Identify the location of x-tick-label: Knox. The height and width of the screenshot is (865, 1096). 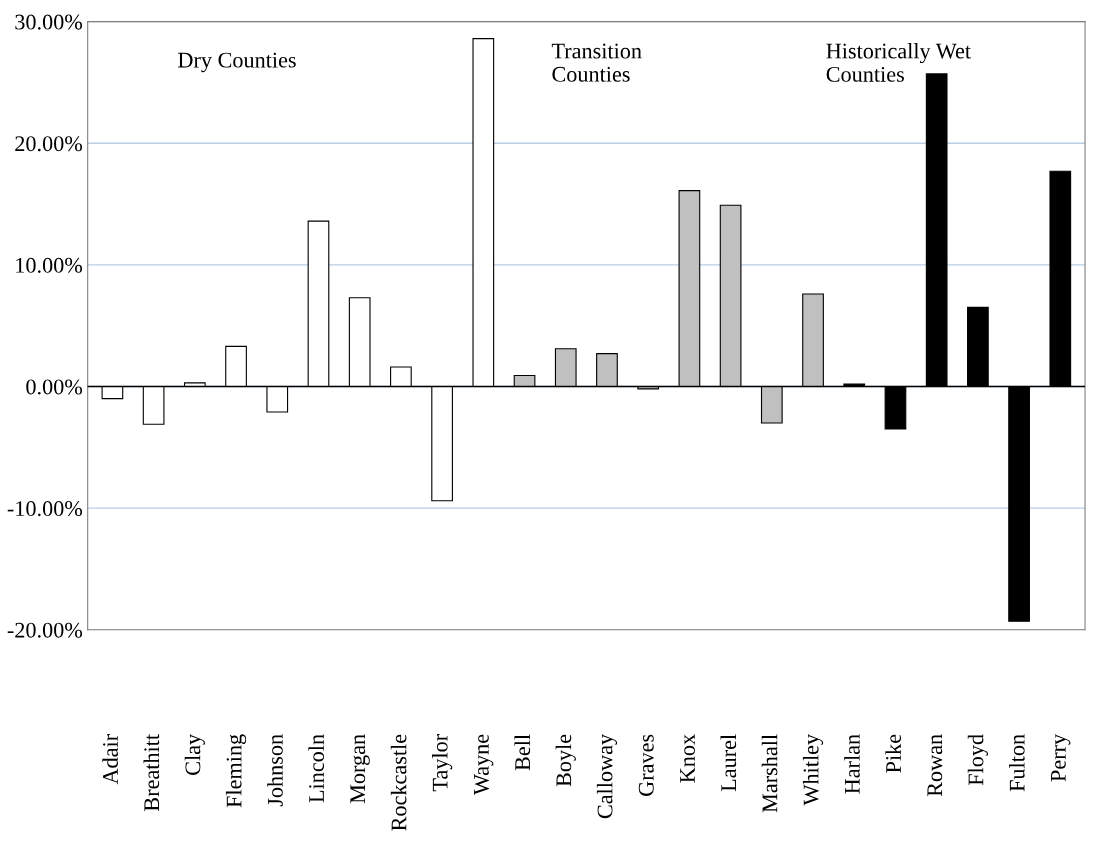
(687, 758).